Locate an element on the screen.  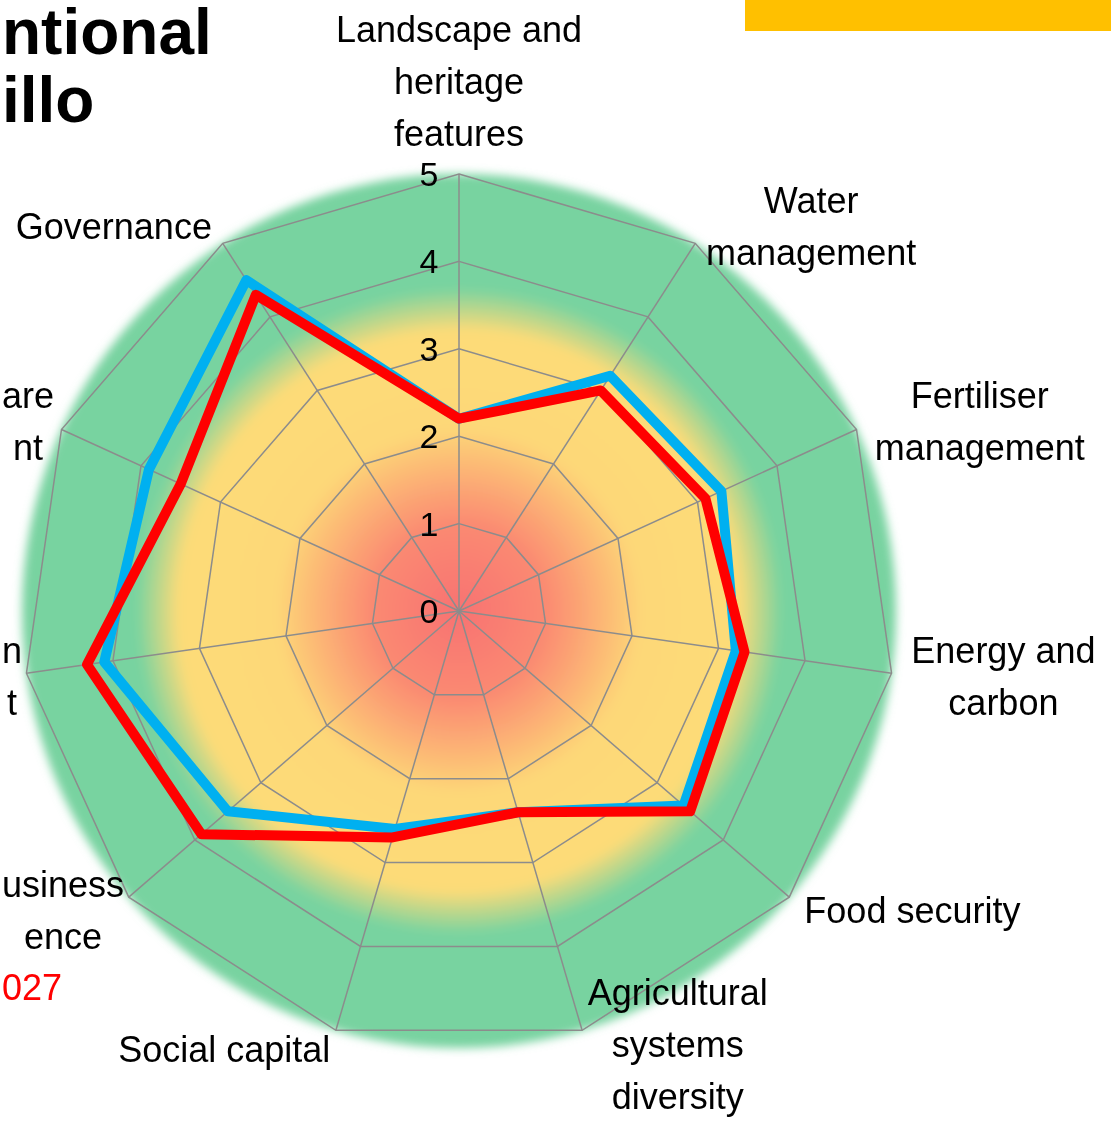
spoke-label: Social capital is located at coordinates (224, 1050).